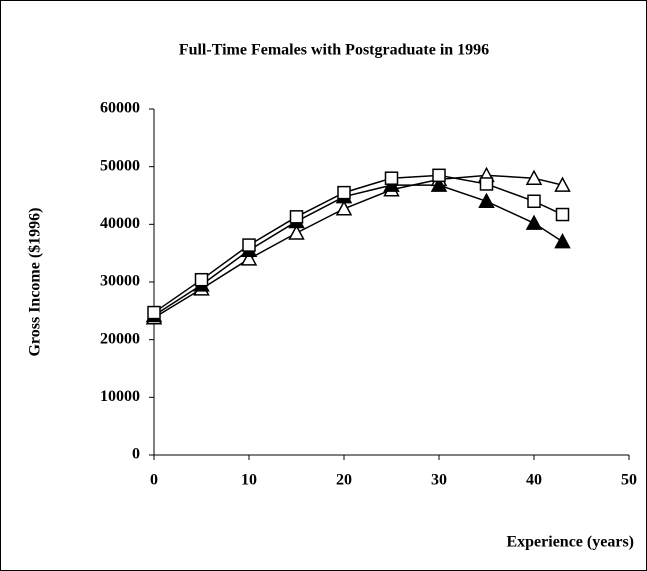  I want to click on x-axis-label: Experience (years), so click(570, 542).